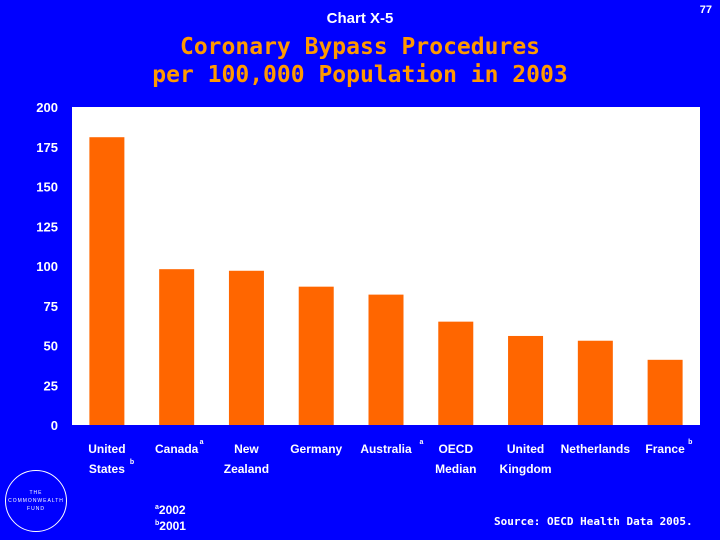 Image resolution: width=720 pixels, height=540 pixels. What do you see at coordinates (455, 449) in the screenshot?
I see `category-label: OECD` at bounding box center [455, 449].